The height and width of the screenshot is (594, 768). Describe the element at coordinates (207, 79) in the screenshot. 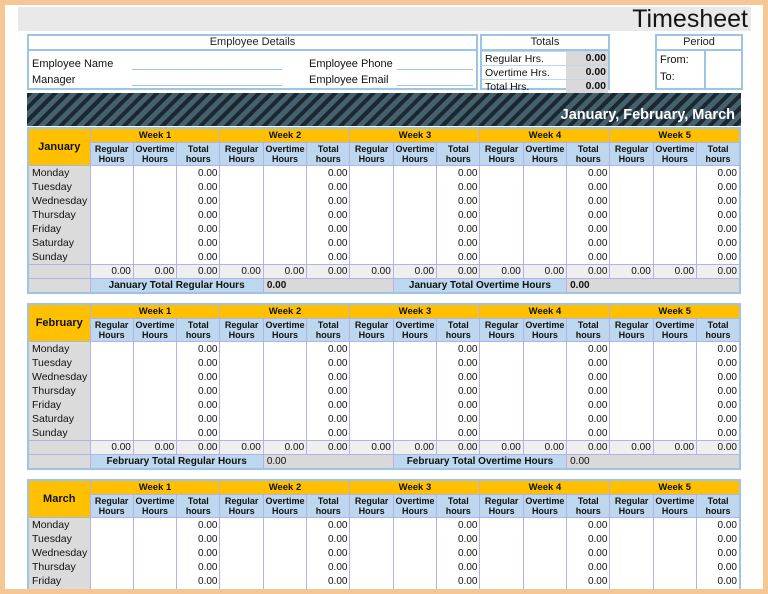

I see `manager-input` at that location.